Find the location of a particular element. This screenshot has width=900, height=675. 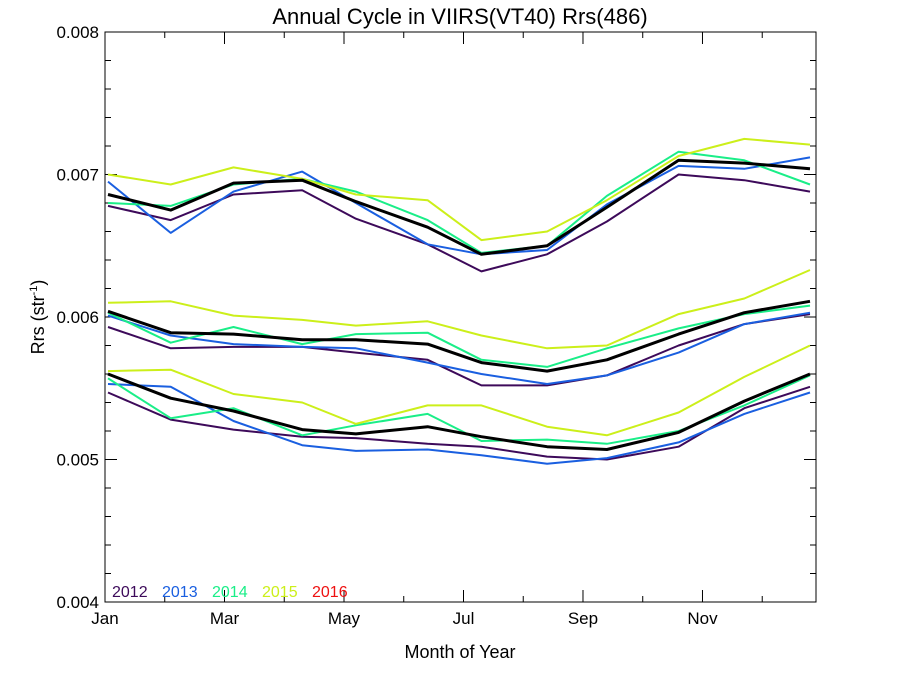

y-tick-label: 0.006 is located at coordinates (77, 317).